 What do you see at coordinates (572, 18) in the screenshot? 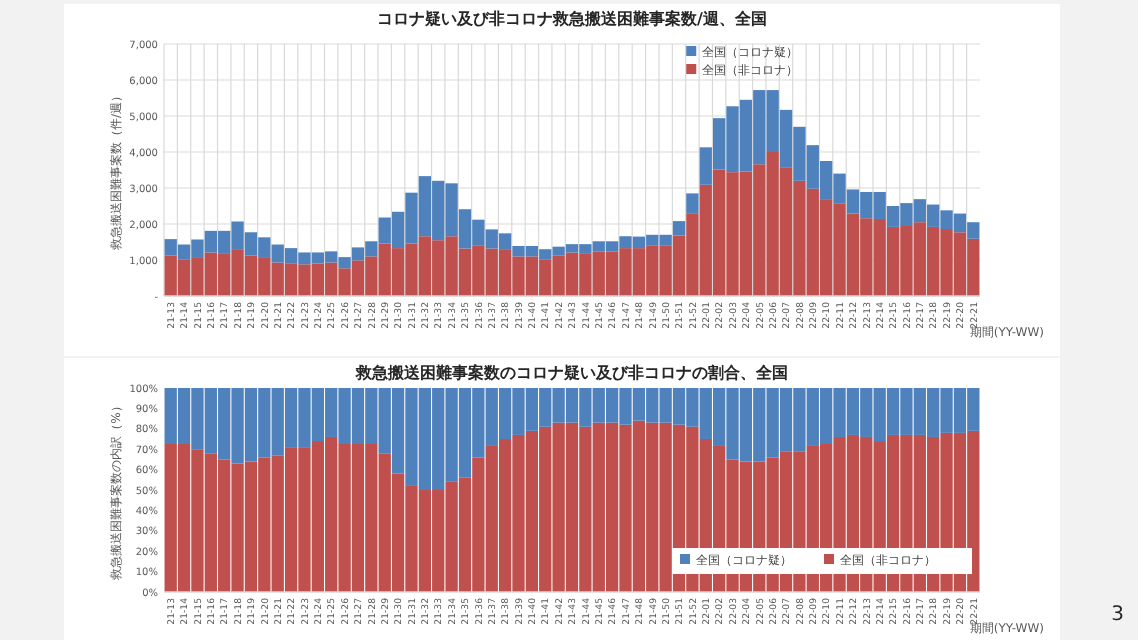
I see `chart-title: コロナ疑い及び非コロナ救急搬送困難事案数/週、全国` at bounding box center [572, 18].